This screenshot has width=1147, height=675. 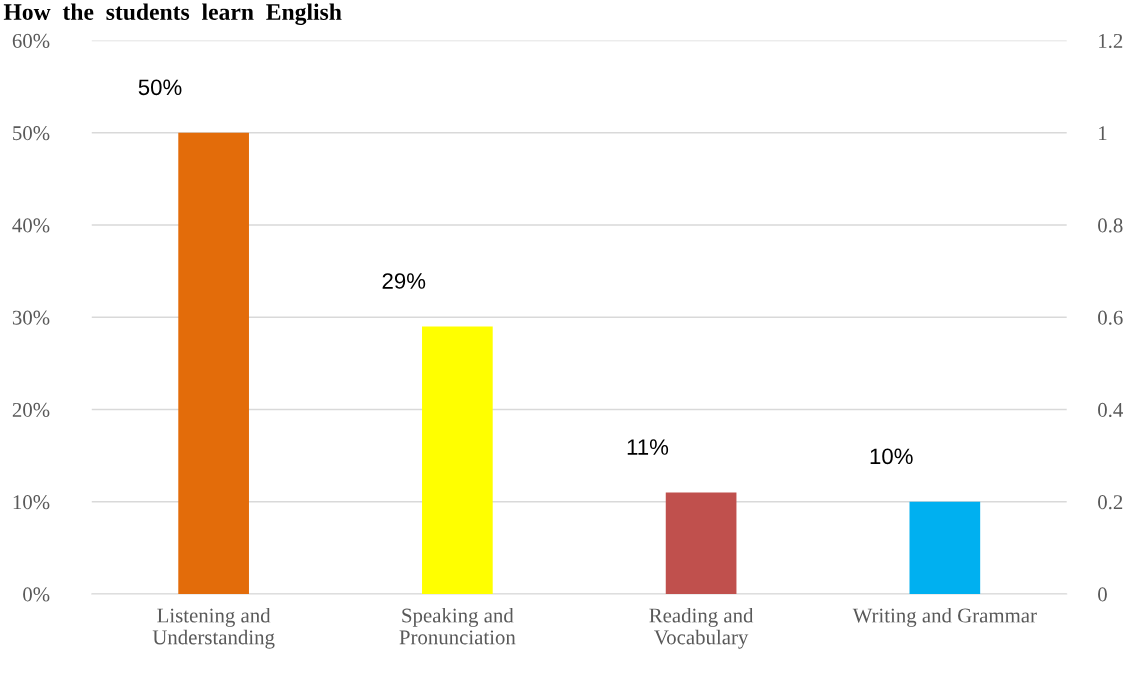 What do you see at coordinates (31, 225) in the screenshot?
I see `y-tick-label: 40%` at bounding box center [31, 225].